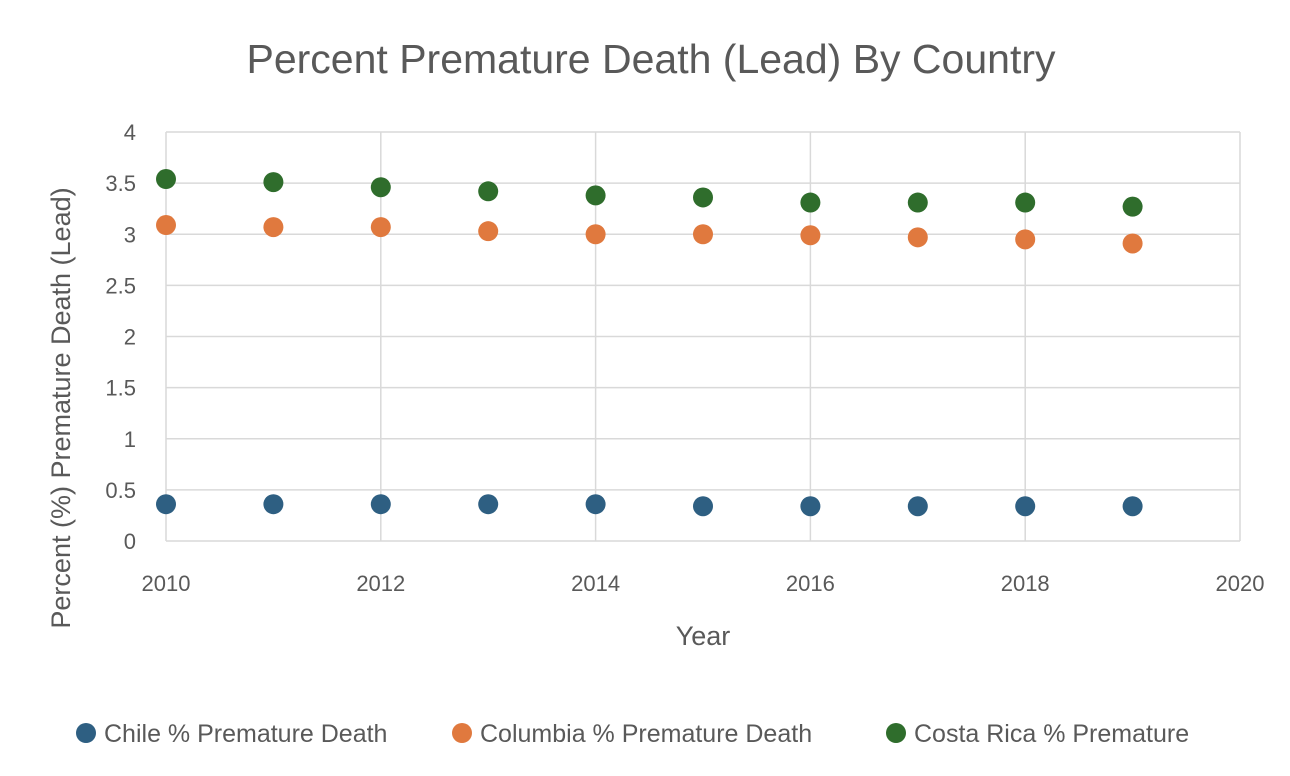 Image resolution: width=1290 pixels, height=776 pixels. What do you see at coordinates (120, 183) in the screenshot?
I see `y-tick-label: 3.5` at bounding box center [120, 183].